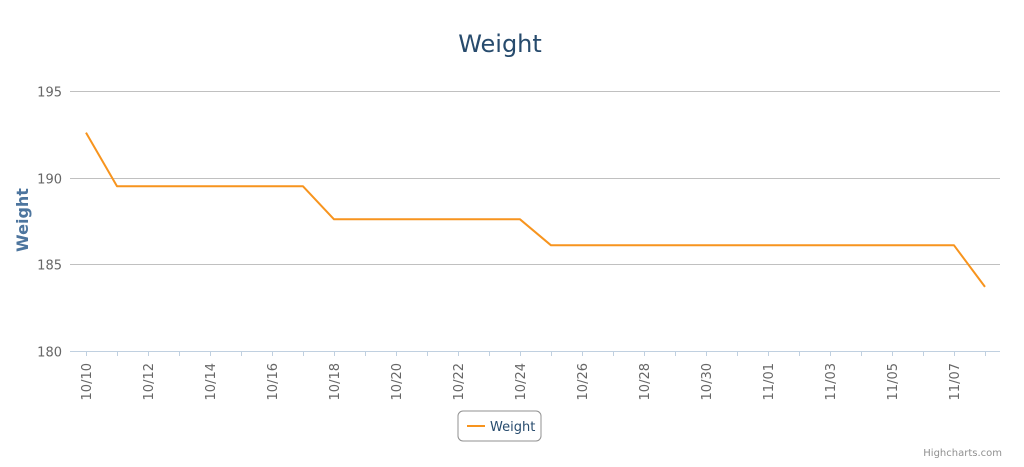 The width and height of the screenshot is (1024, 467). Describe the element at coordinates (397, 381) in the screenshot. I see `x-tick-label: 10/20` at that location.